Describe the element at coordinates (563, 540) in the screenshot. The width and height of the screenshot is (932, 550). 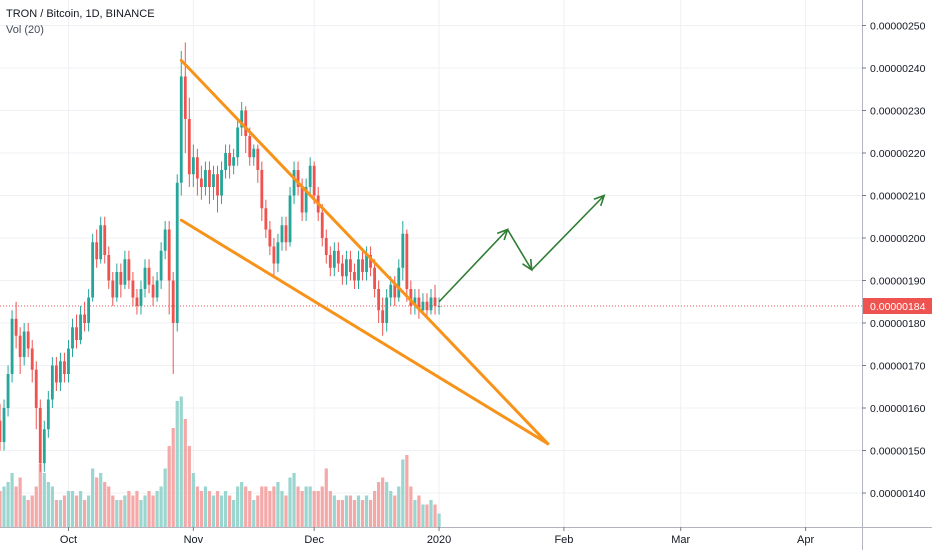
I see `x-tick-label: Feb` at that location.